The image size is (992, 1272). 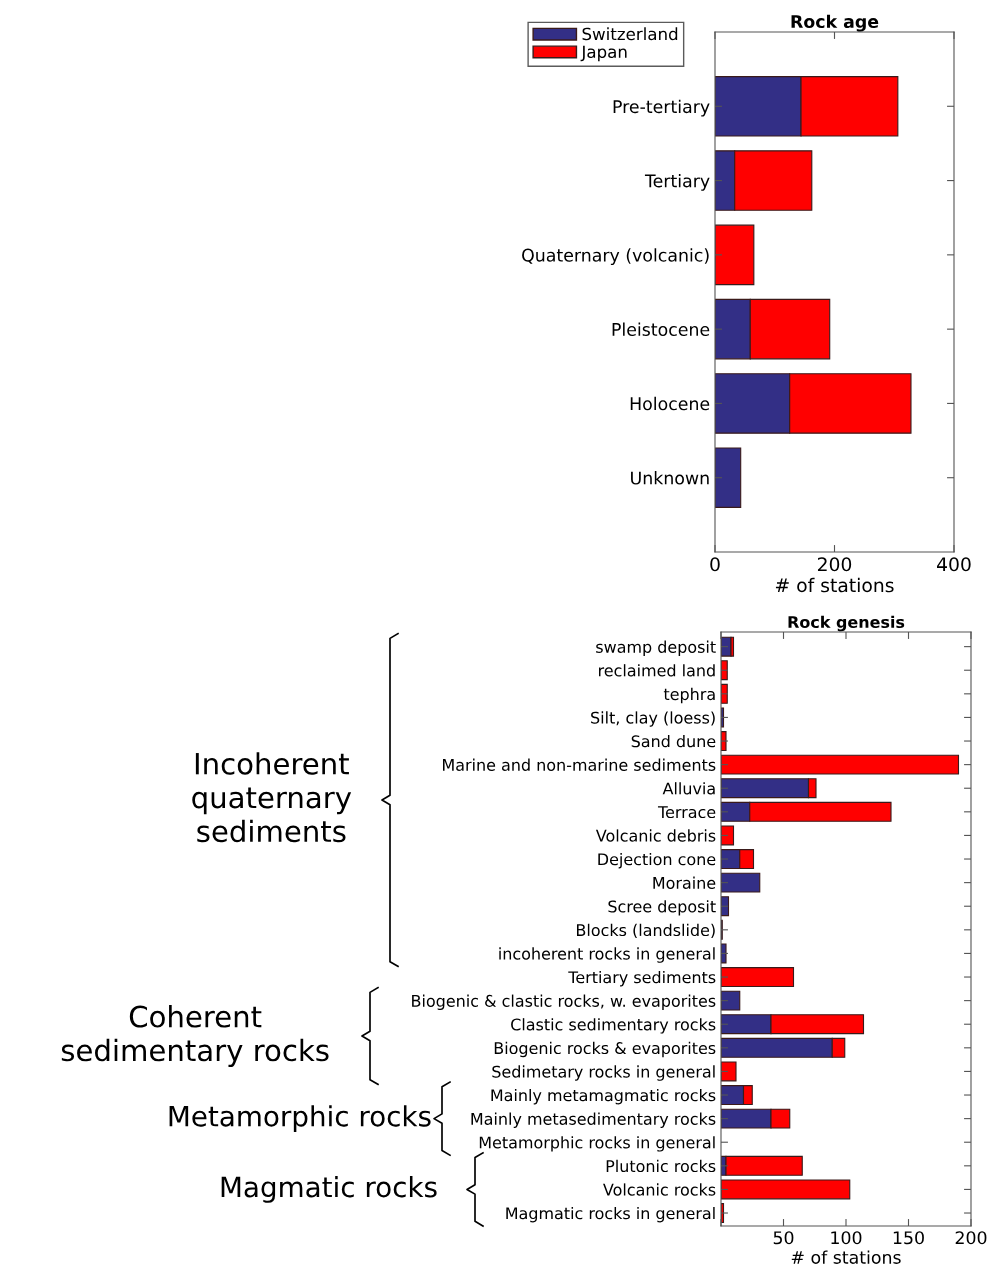 I want to click on legend-label: Switzerland, so click(x=630, y=34).